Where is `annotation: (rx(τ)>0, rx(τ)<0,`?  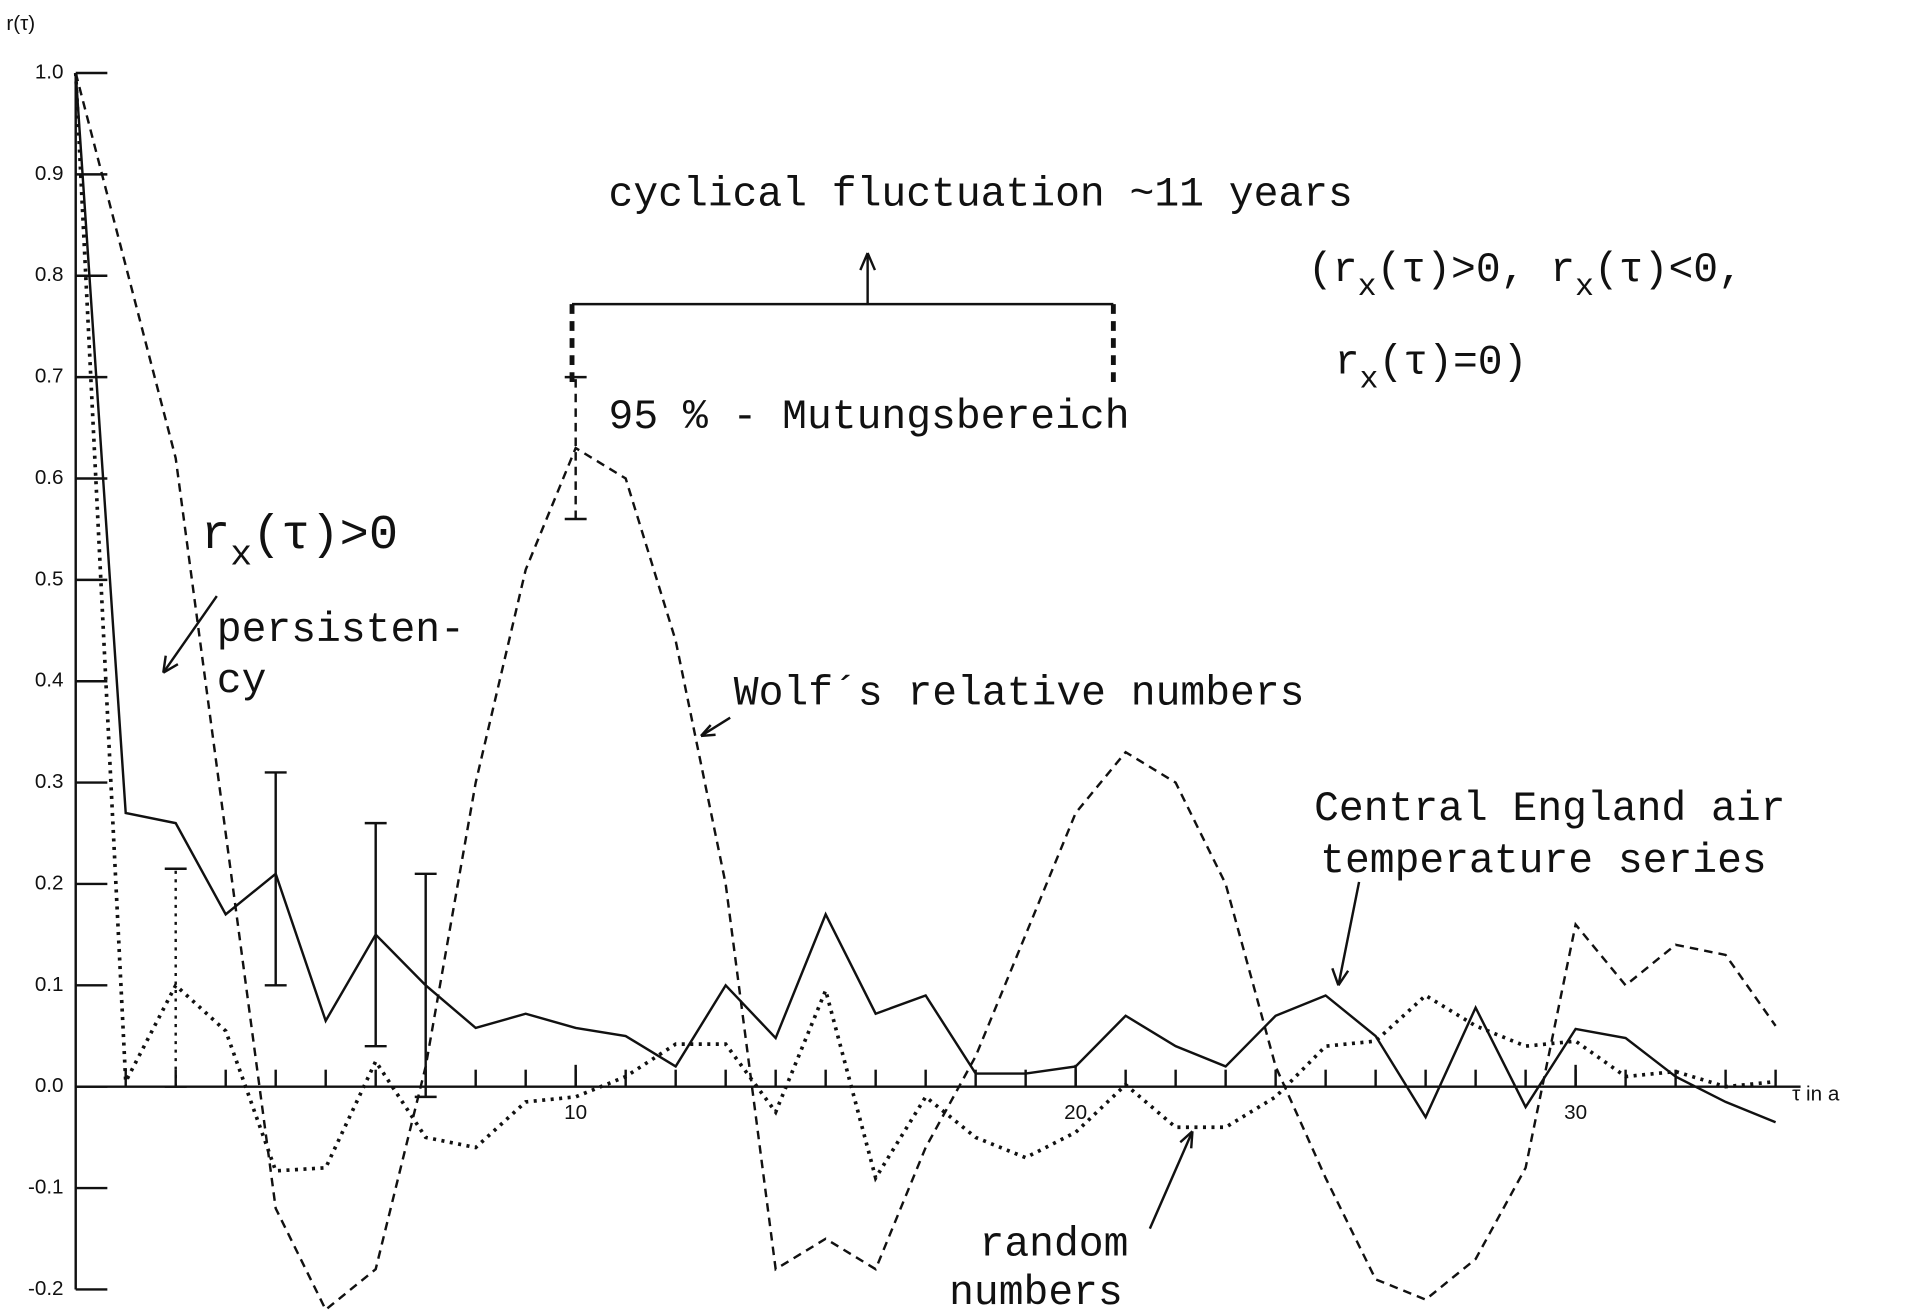 annotation: (rx(τ)>0, rx(τ)<0, is located at coordinates (1525, 276).